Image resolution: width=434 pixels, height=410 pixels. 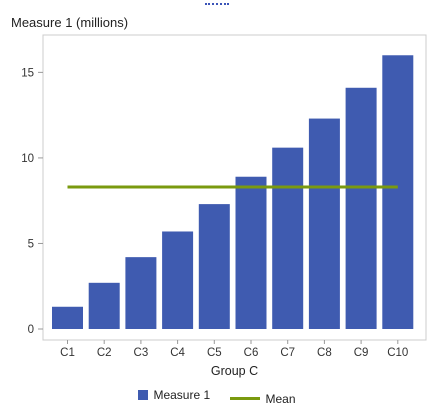 I want to click on legend-item-measure: Measure 1, so click(x=174, y=395).